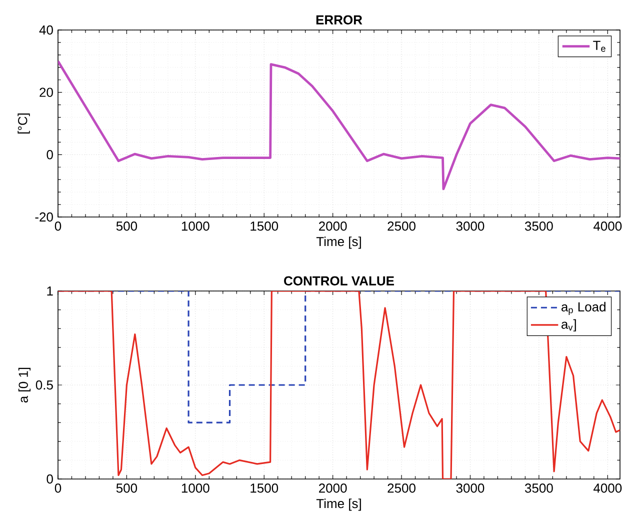 This screenshot has height=527, width=622. What do you see at coordinates (24, 385) in the screenshot?
I see `y-axis-title: a [0 1]` at bounding box center [24, 385].